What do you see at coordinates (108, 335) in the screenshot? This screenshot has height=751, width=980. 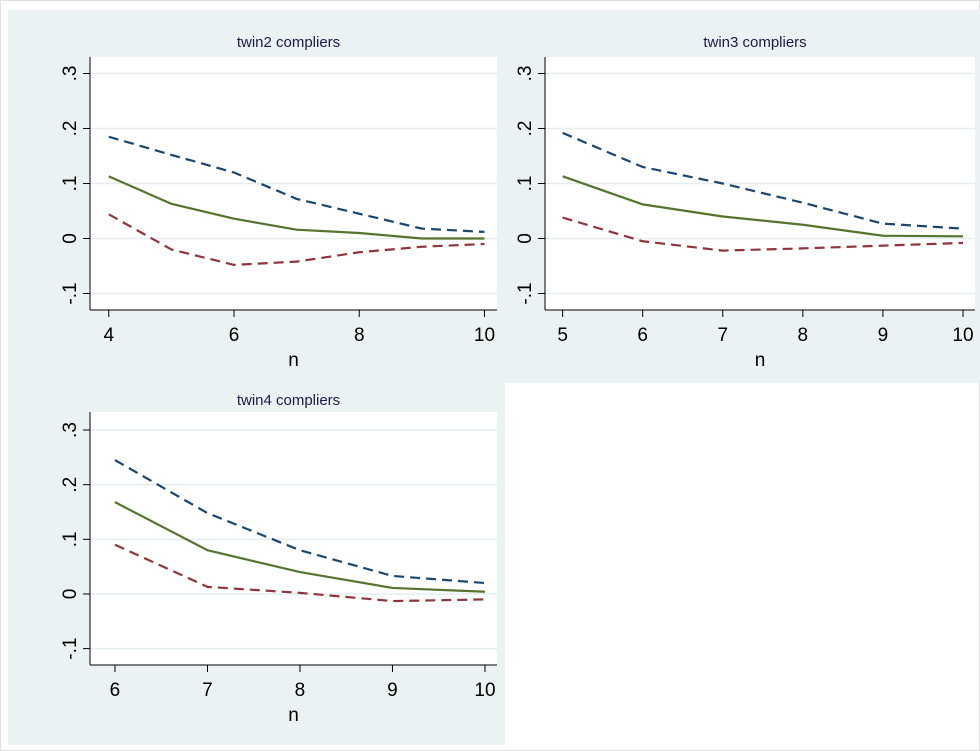 I see `x-tick-label: 4` at bounding box center [108, 335].